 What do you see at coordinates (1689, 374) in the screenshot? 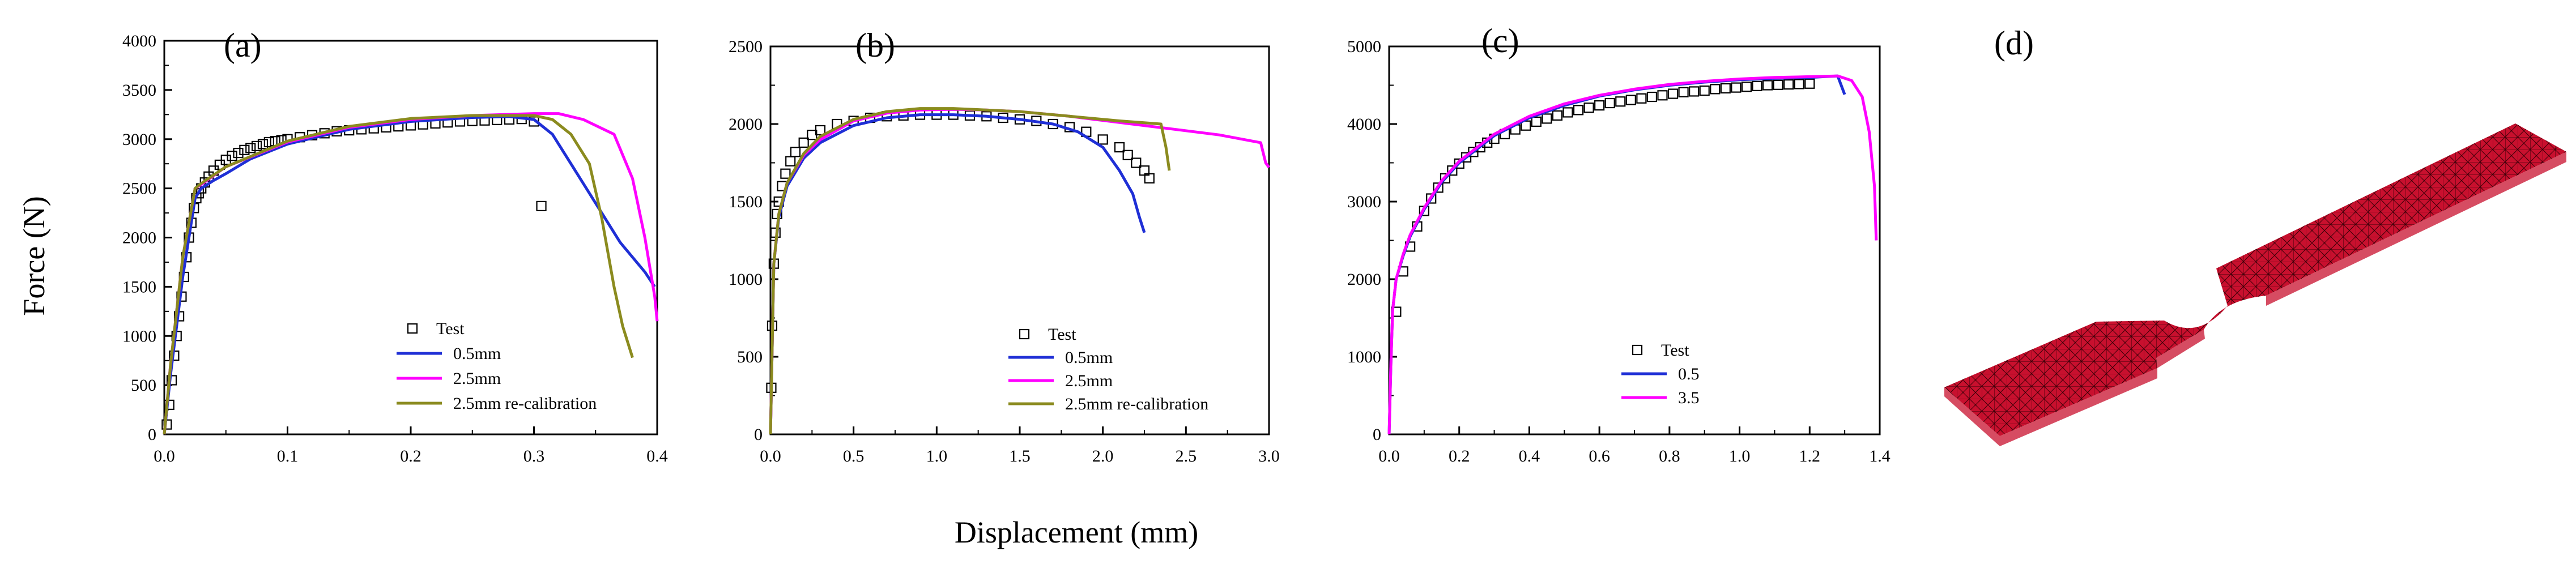
I see `legend-label: 0.5` at bounding box center [1689, 374].